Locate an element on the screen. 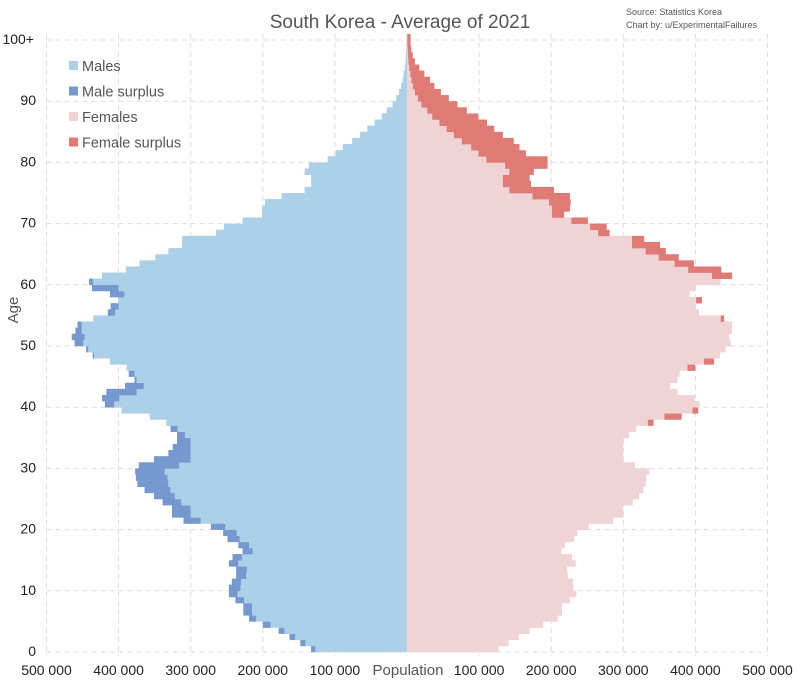 This screenshot has height=685, width=800. x-axis-label: Population is located at coordinates (408, 670).